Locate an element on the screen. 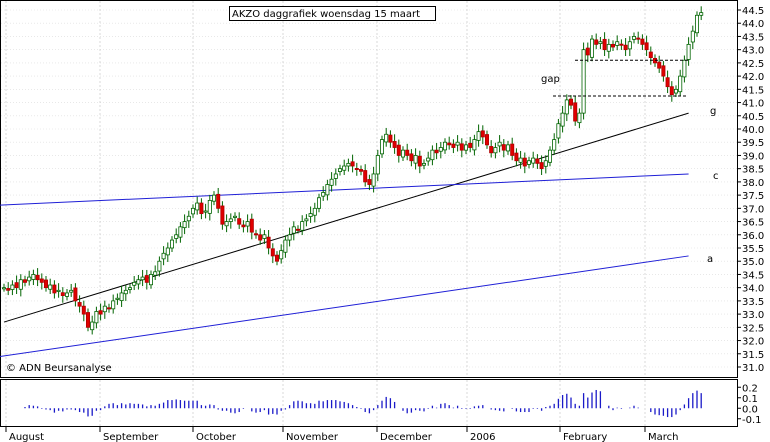 The height and width of the screenshot is (442, 770). x-tick-label: August is located at coordinates (26, 437).